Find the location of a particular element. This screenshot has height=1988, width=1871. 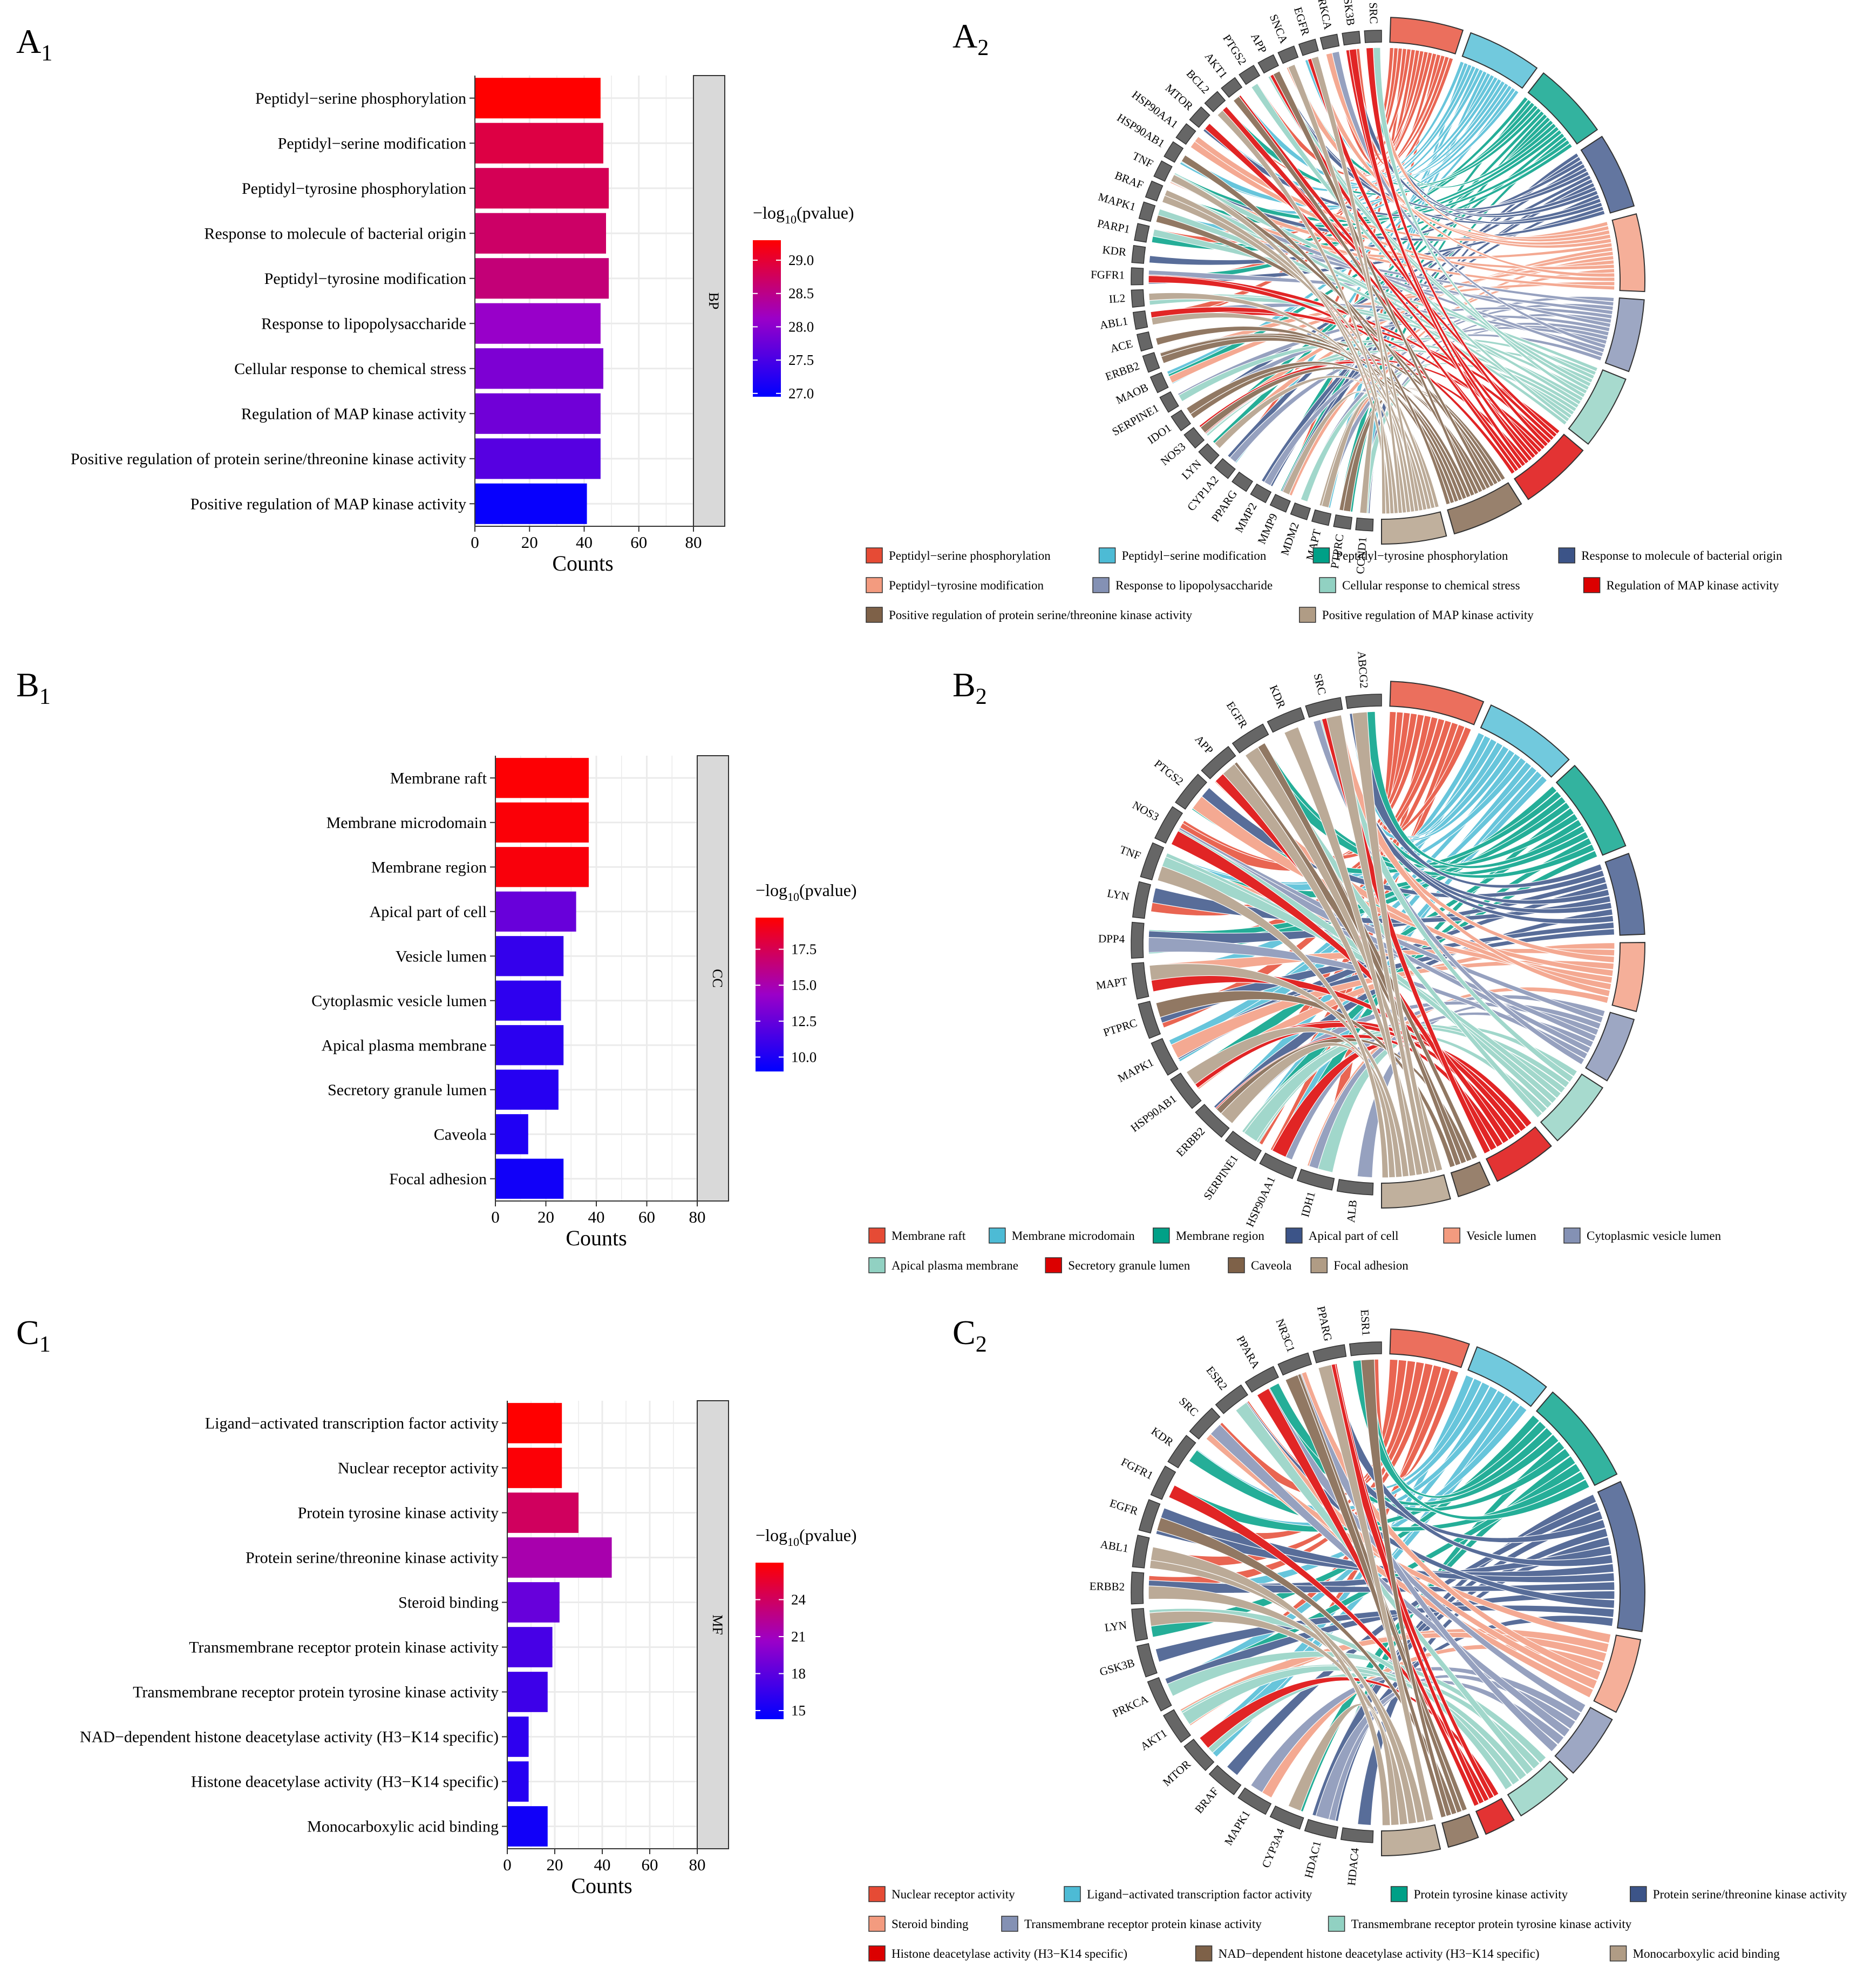

svg-text: C2 is located at coordinates (970, 1335).